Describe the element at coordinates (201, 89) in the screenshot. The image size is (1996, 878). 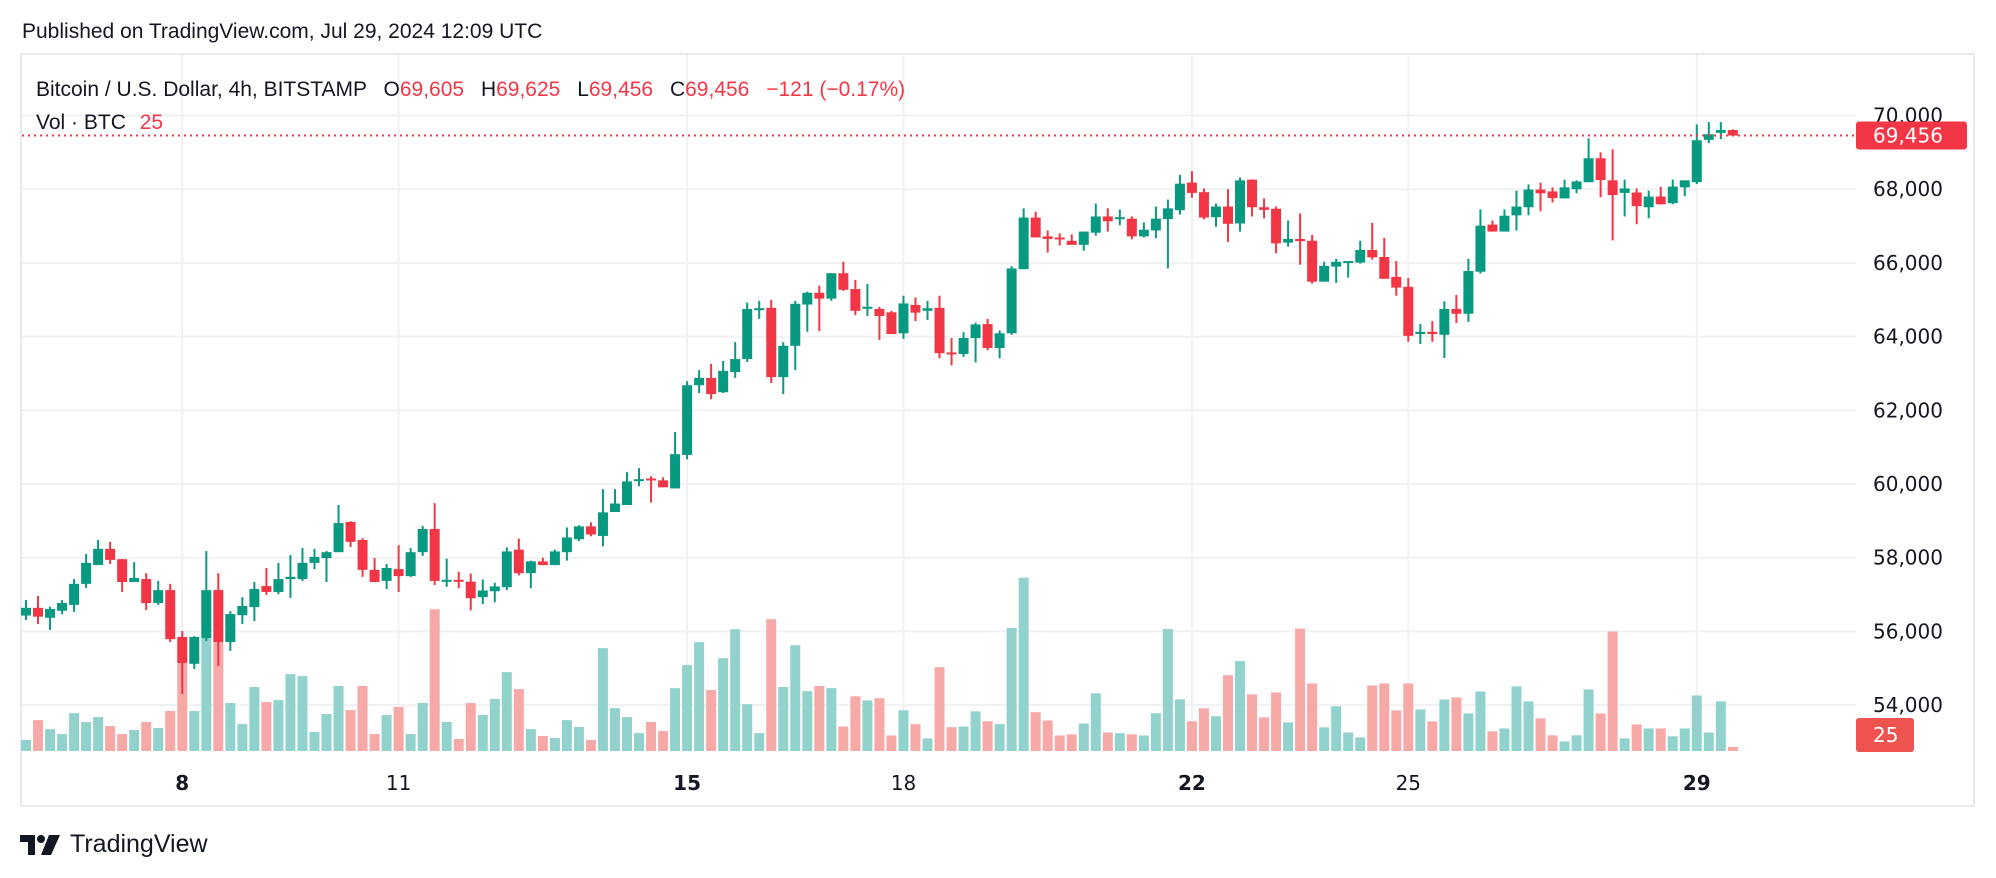
I see `symbol-title: Bitcoin / U.S. Dollar, 4h, BITSTAMP` at that location.